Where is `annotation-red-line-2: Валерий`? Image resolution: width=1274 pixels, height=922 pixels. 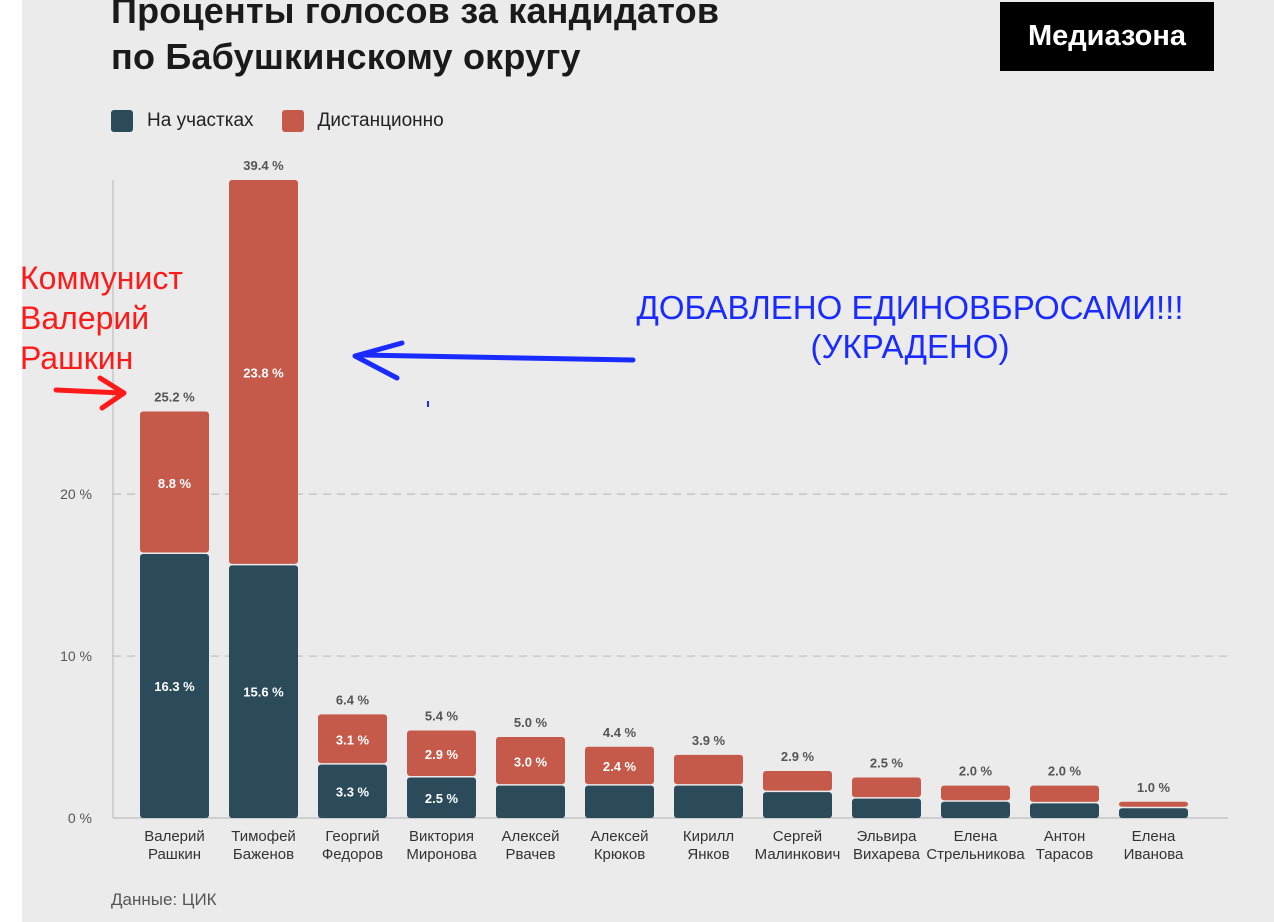
annotation-red-line-2: Валерий is located at coordinates (85, 318).